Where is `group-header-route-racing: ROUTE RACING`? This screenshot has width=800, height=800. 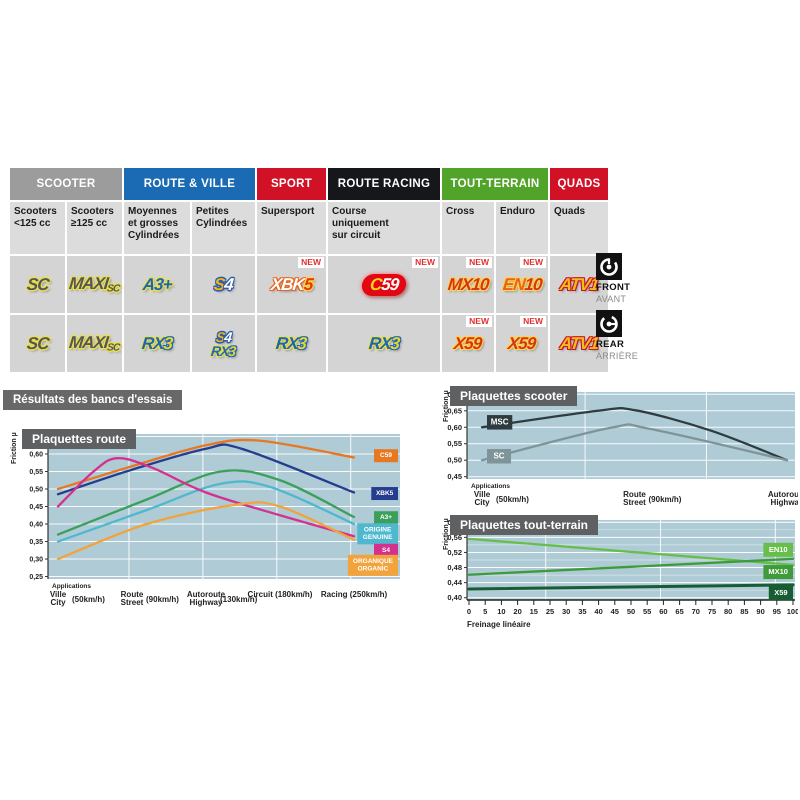
group-header-route-racing: ROUTE RACING is located at coordinates (384, 184).